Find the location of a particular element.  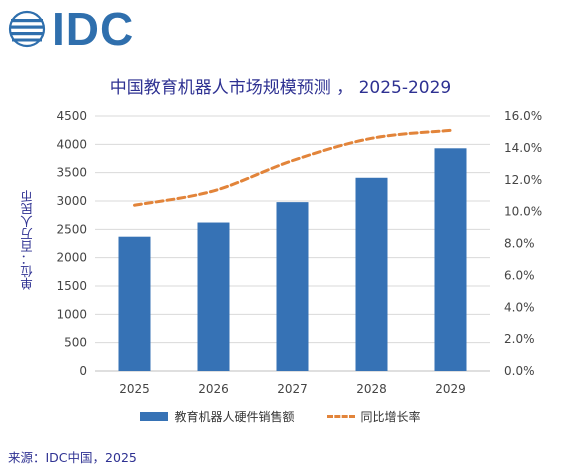

y-tick-label: 3500 is located at coordinates (71, 173).